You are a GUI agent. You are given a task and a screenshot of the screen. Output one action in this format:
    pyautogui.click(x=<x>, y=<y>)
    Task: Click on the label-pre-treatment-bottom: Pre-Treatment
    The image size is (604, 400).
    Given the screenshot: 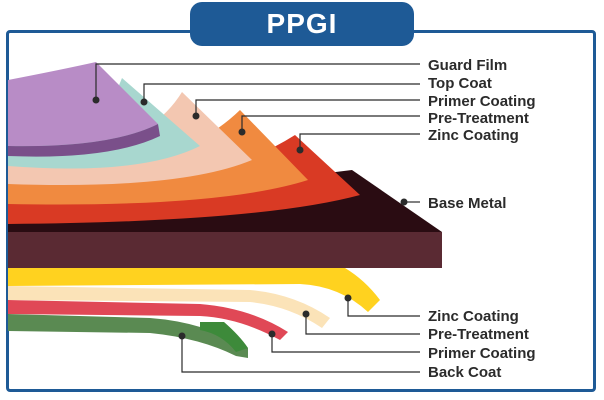 What is the action you would take?
    pyautogui.click(x=478, y=334)
    